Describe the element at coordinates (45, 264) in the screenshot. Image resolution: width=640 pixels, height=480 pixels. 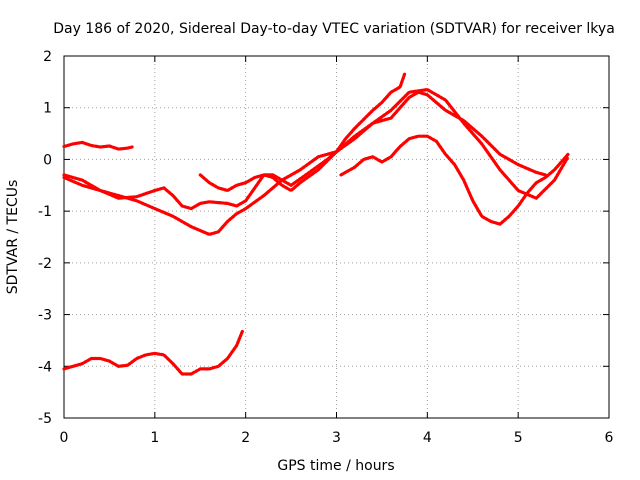
I see `y-tick-label: -2` at that location.